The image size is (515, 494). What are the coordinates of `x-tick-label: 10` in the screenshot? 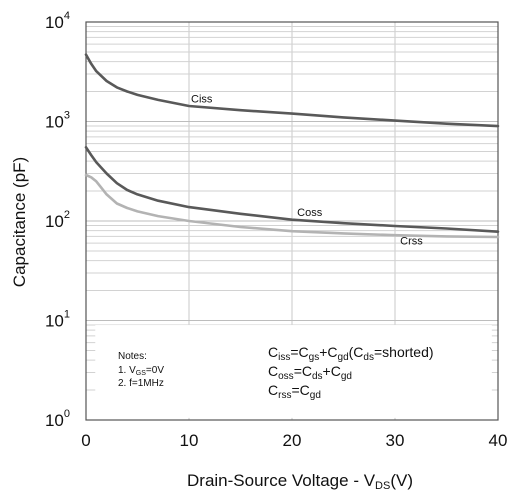 It's located at (189, 440).